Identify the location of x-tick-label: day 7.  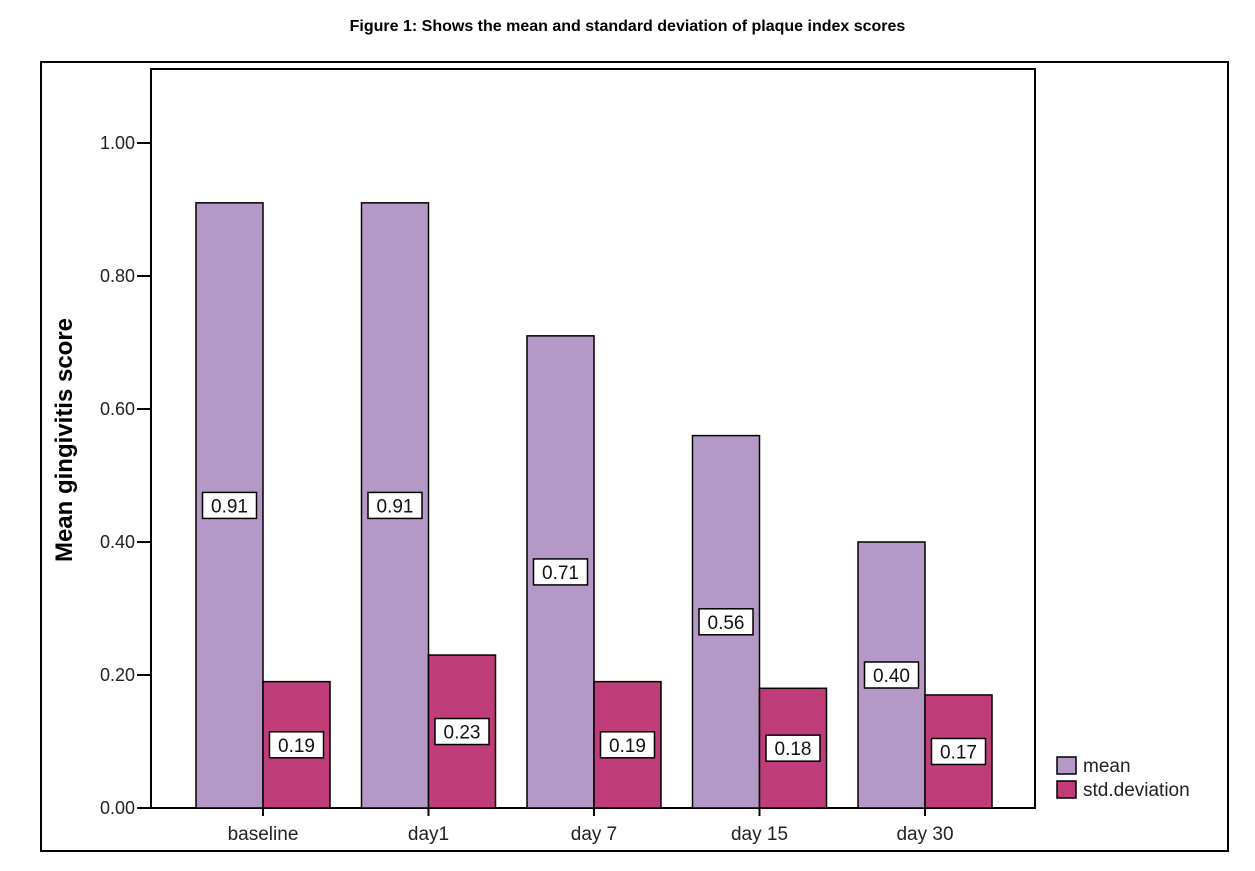
(594, 834).